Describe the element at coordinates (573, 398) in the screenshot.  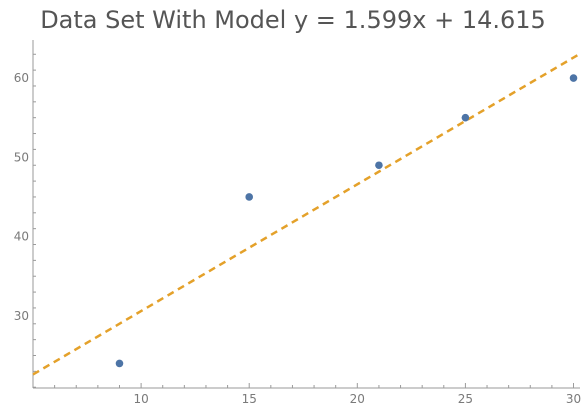
I see `x-tick-label: 30` at that location.